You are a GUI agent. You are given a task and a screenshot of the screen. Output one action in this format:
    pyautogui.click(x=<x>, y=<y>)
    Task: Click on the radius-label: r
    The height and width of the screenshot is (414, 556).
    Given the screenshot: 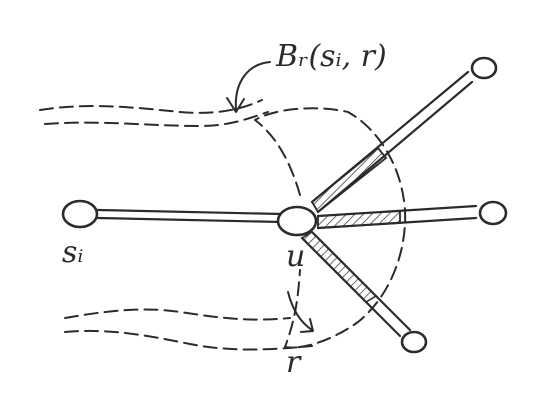 What is the action you would take?
    pyautogui.click(x=294, y=362)
    